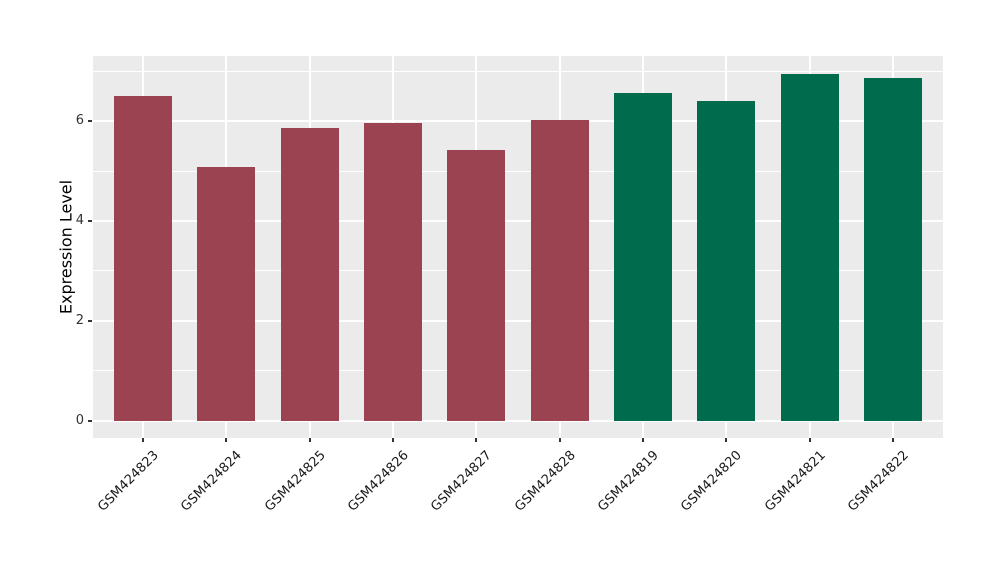 This screenshot has height=580, width=1000. I want to click on x-tick-mark-GSM424823, so click(143, 440).